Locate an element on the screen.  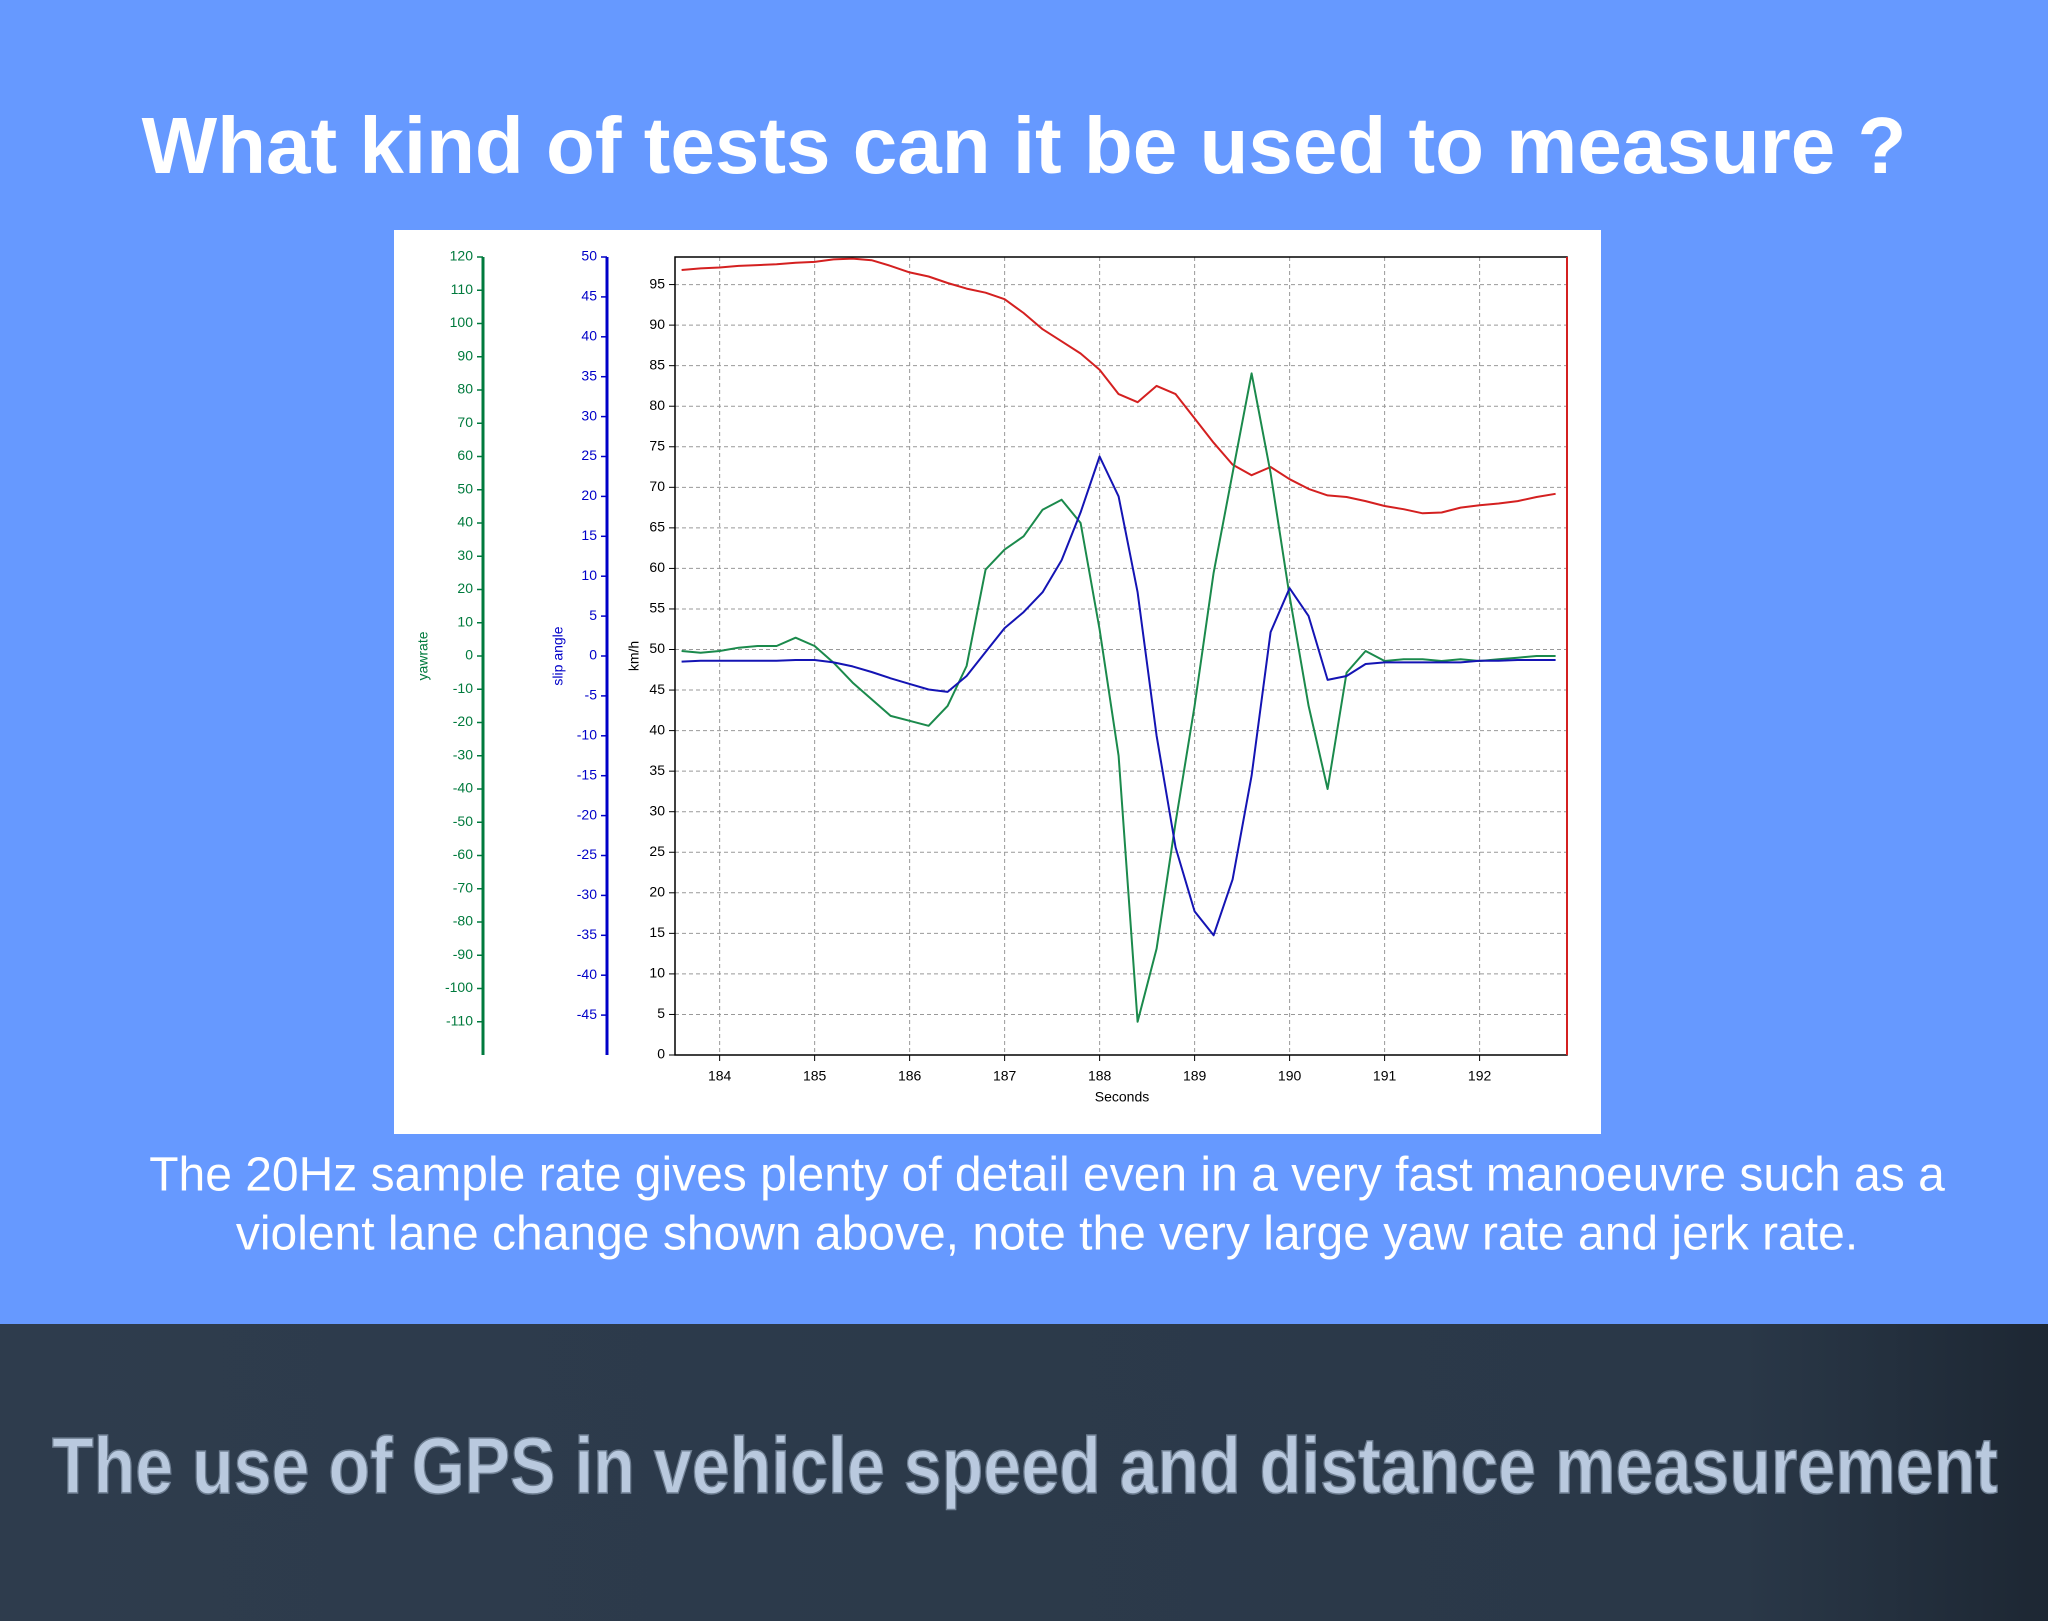
y-tick-label: 95 is located at coordinates (657, 283).